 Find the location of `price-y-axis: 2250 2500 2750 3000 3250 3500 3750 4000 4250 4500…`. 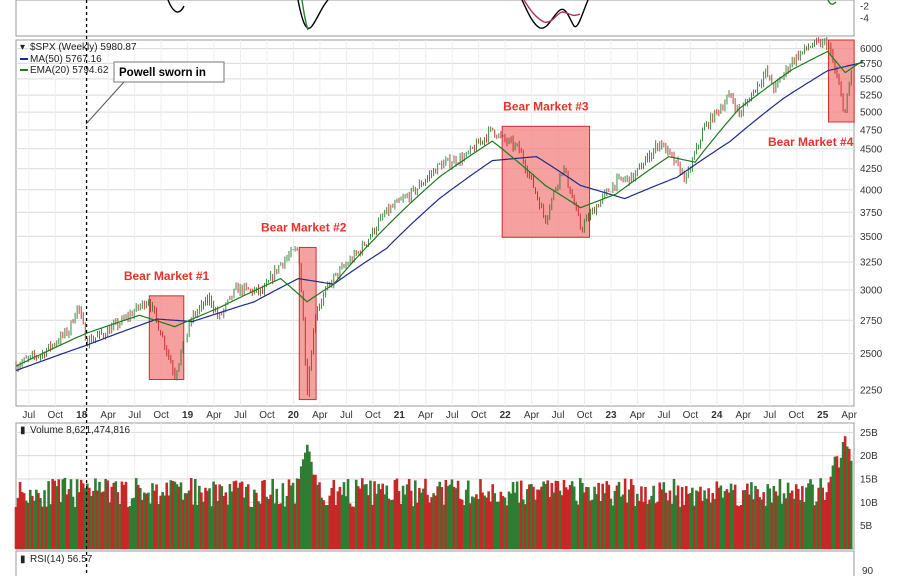

price-y-axis: 2250 2500 2750 3000 3250 3500 3750 4000 4250 4500… is located at coordinates (871, 220).